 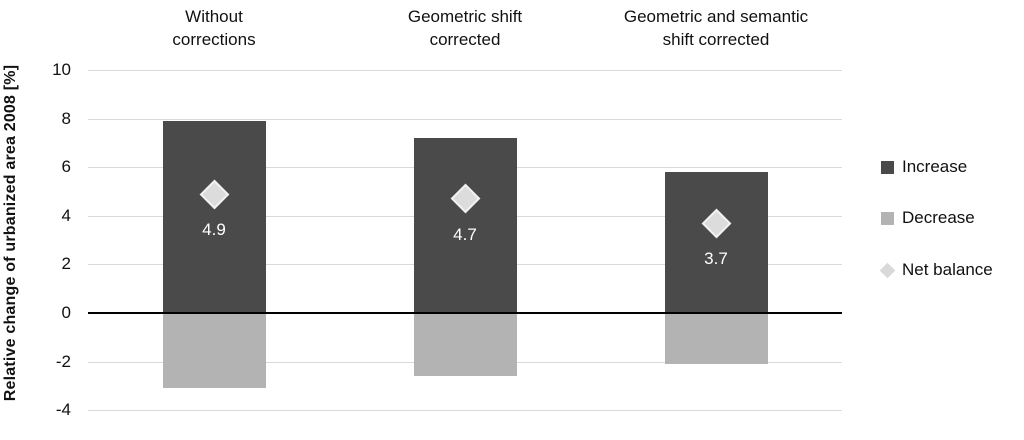 I want to click on net-balance-value-label: 4.7, so click(x=465, y=234).